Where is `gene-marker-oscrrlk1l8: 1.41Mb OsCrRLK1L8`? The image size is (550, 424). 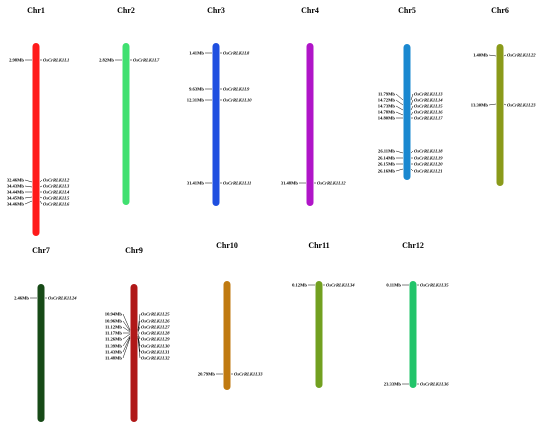 gene-marker-oscrrlk1l8: 1.41Mb OsCrRLK1L8 is located at coordinates (219, 53).